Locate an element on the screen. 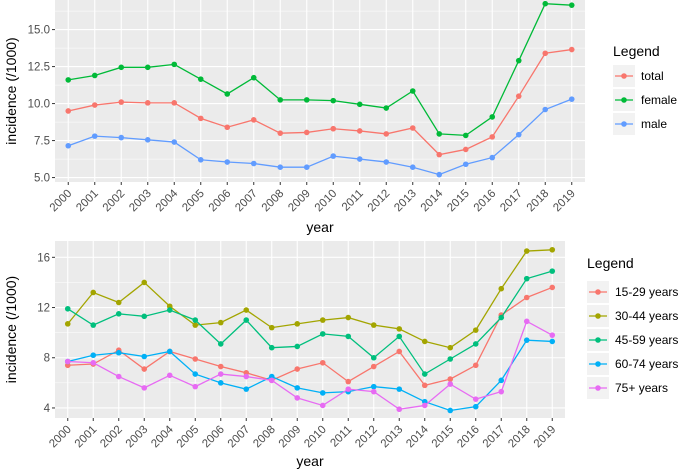 This screenshot has width=685, height=470. x-tick-label: 2007 is located at coordinates (246, 201).